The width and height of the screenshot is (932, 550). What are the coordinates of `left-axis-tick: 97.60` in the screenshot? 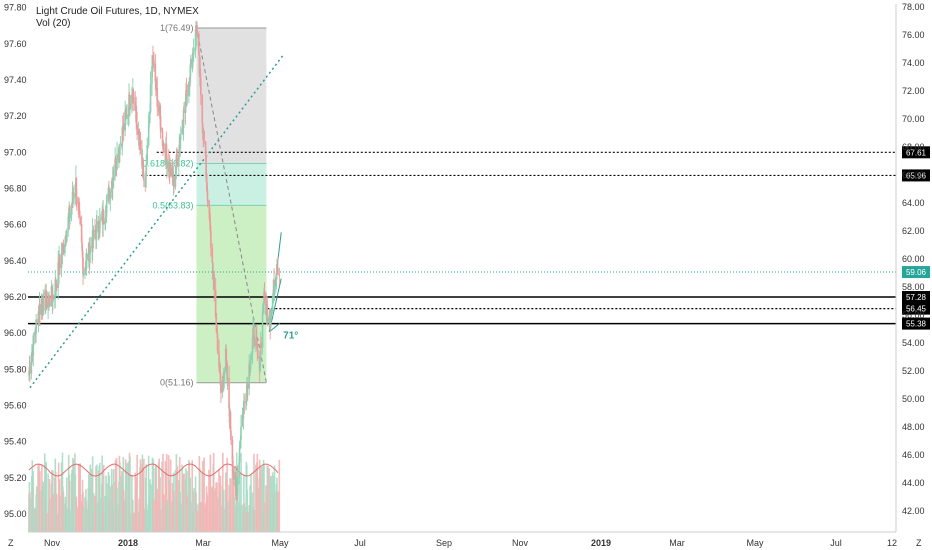 It's located at (15, 44).